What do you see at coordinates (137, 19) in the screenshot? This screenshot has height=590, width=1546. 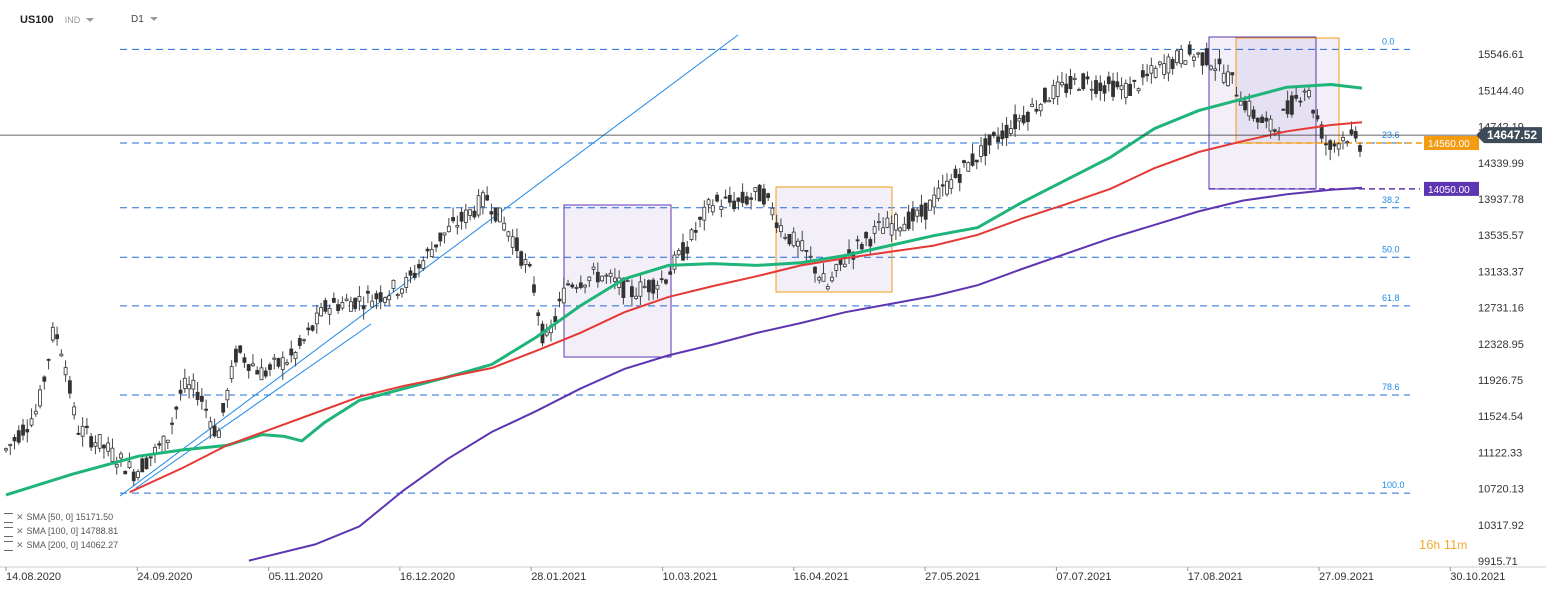 I see `interval-label: D1` at bounding box center [137, 19].